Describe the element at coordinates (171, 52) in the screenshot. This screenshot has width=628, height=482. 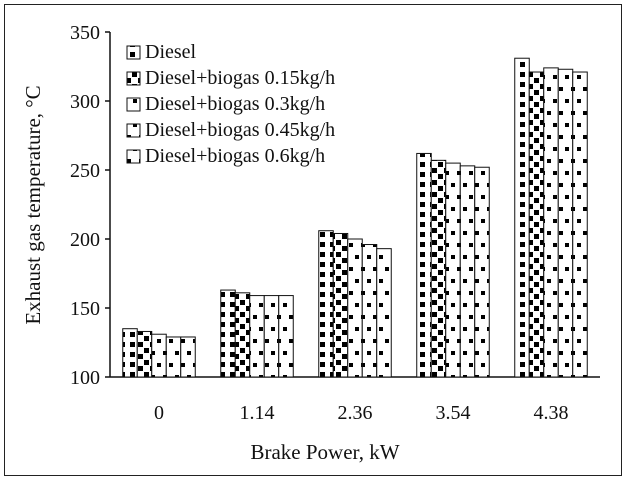
I see `legend-label: Diesel` at that location.